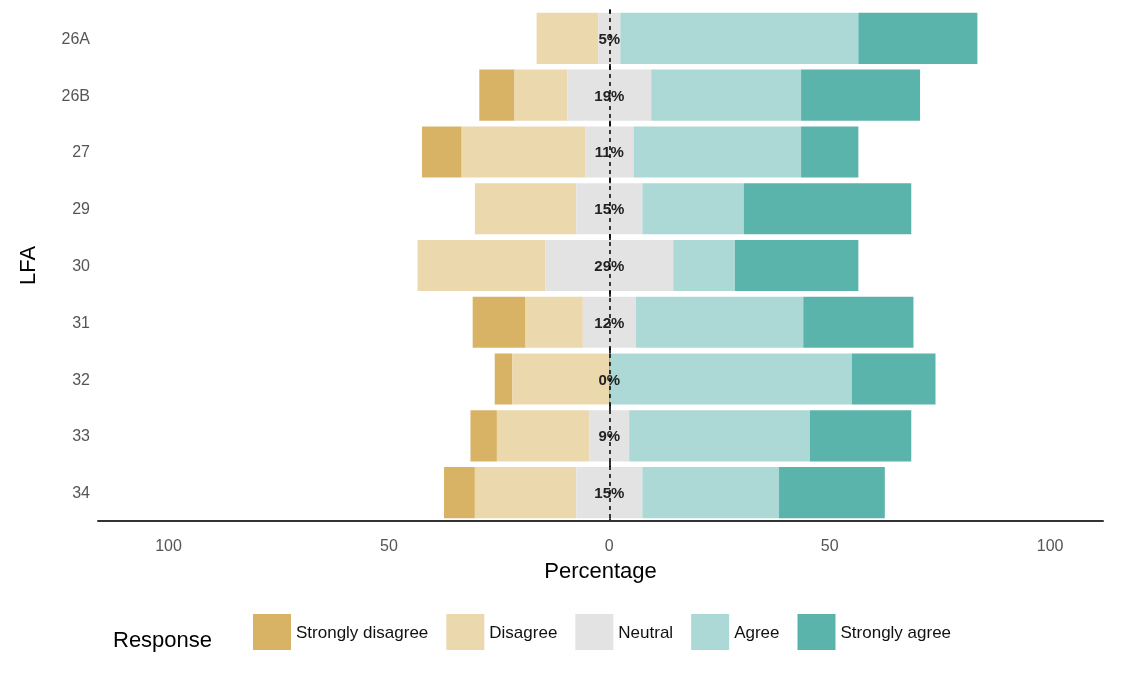  Describe the element at coordinates (81, 265) in the screenshot. I see `y-tick-label: 30` at that location.